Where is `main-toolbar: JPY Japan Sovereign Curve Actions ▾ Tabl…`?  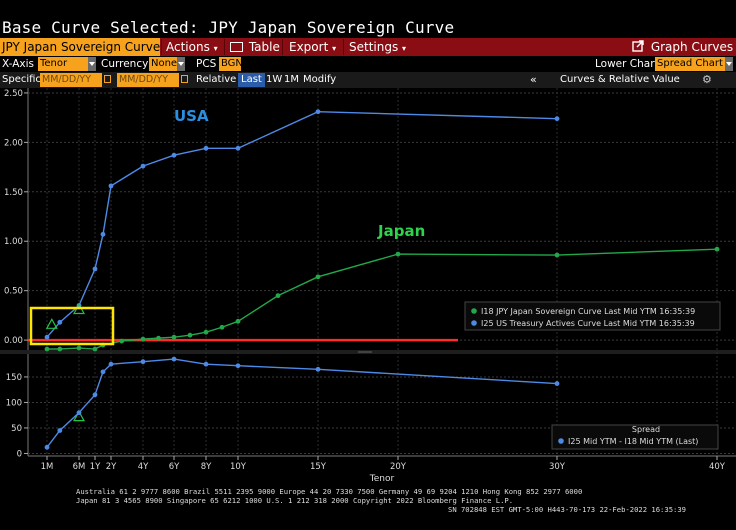
main-toolbar: JPY Japan Sovereign Curve Actions ▾ Tabl… is located at coordinates (368, 47).